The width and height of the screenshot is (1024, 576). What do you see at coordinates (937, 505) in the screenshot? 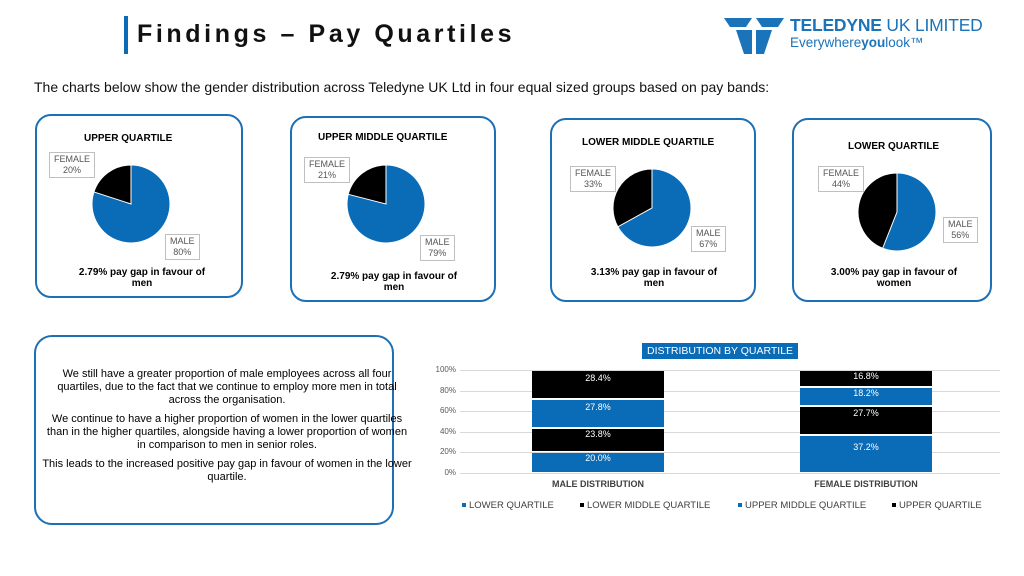
I see `legend-item-upper-quartile: UPPER QUARTILE` at bounding box center [937, 505].